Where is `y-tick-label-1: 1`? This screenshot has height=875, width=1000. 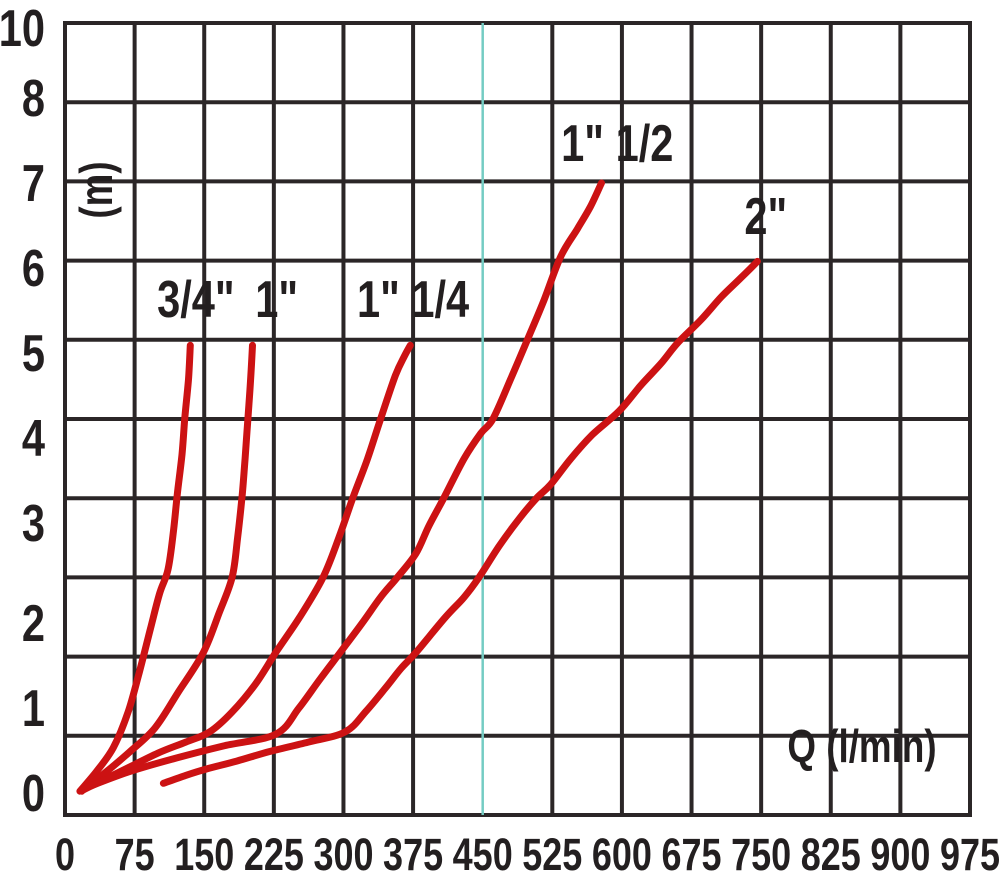
y-tick-label-1: 1 is located at coordinates (33, 708).